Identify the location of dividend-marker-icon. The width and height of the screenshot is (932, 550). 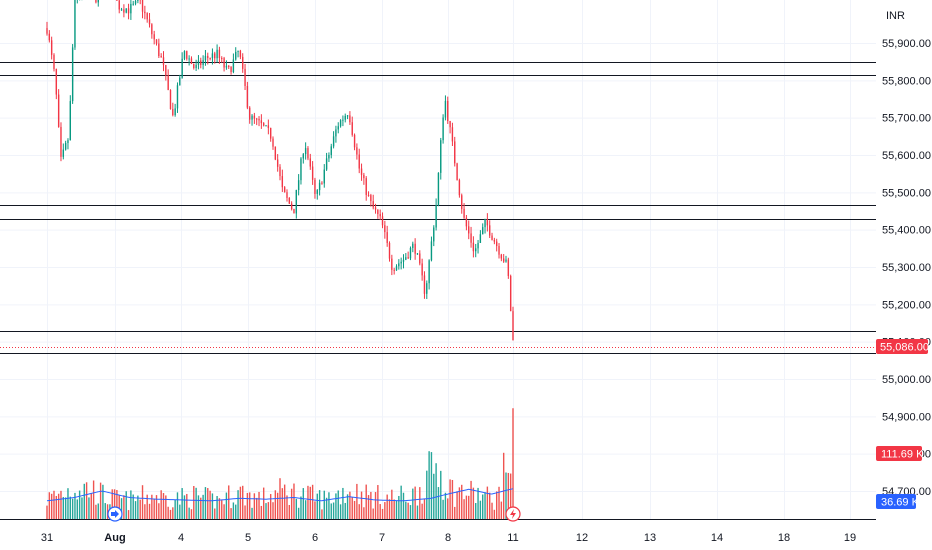
(513, 514).